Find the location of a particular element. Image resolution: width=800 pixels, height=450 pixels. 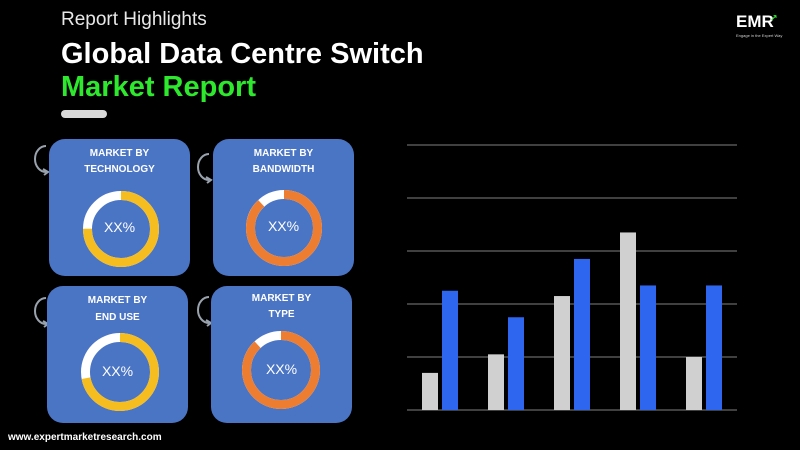

market-card-bandwidth: MARKET BY BANDWIDTH XX% is located at coordinates (283, 207).